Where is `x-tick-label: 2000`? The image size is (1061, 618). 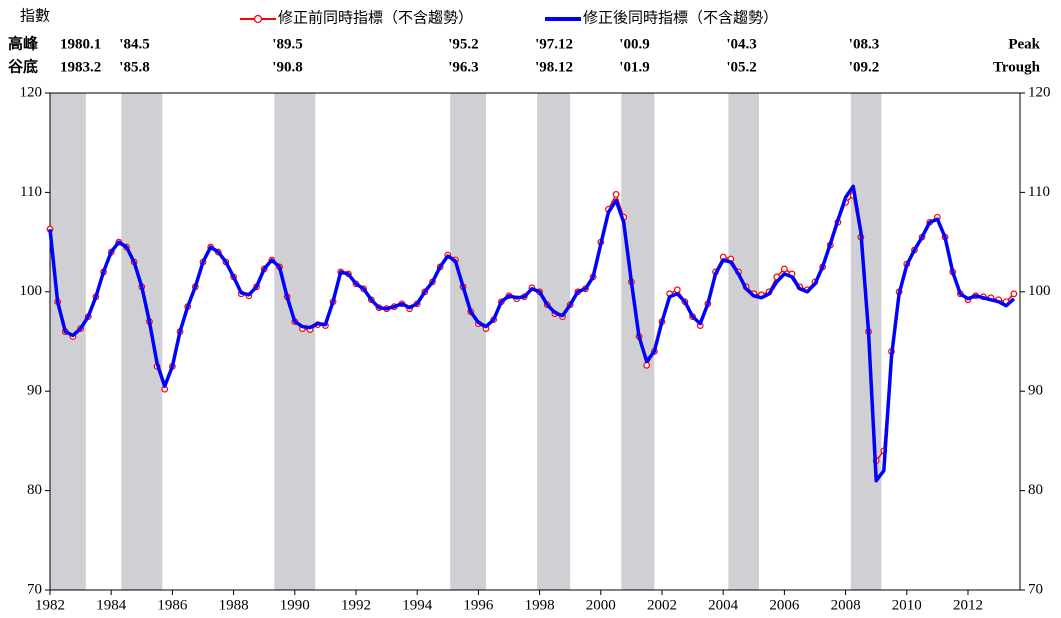
x-tick-label: 2000 is located at coordinates (601, 605).